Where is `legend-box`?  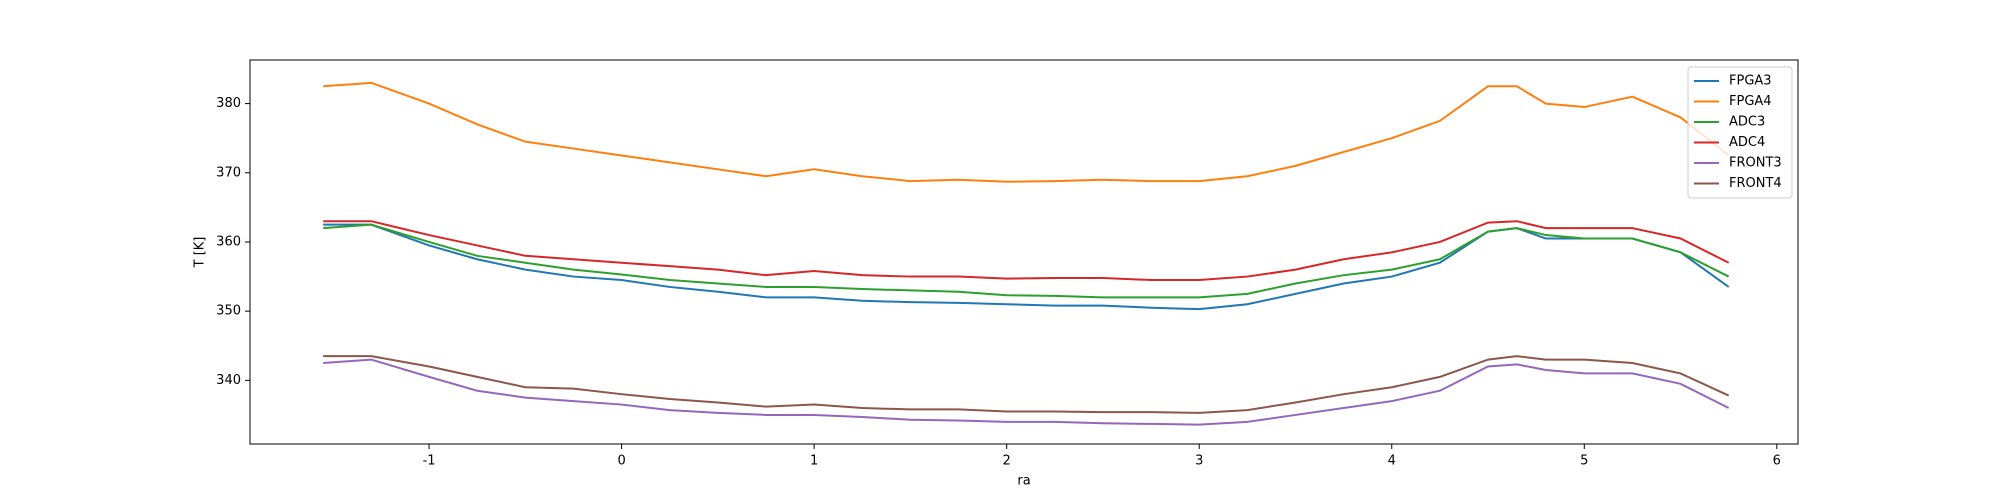 legend-box is located at coordinates (1740, 132).